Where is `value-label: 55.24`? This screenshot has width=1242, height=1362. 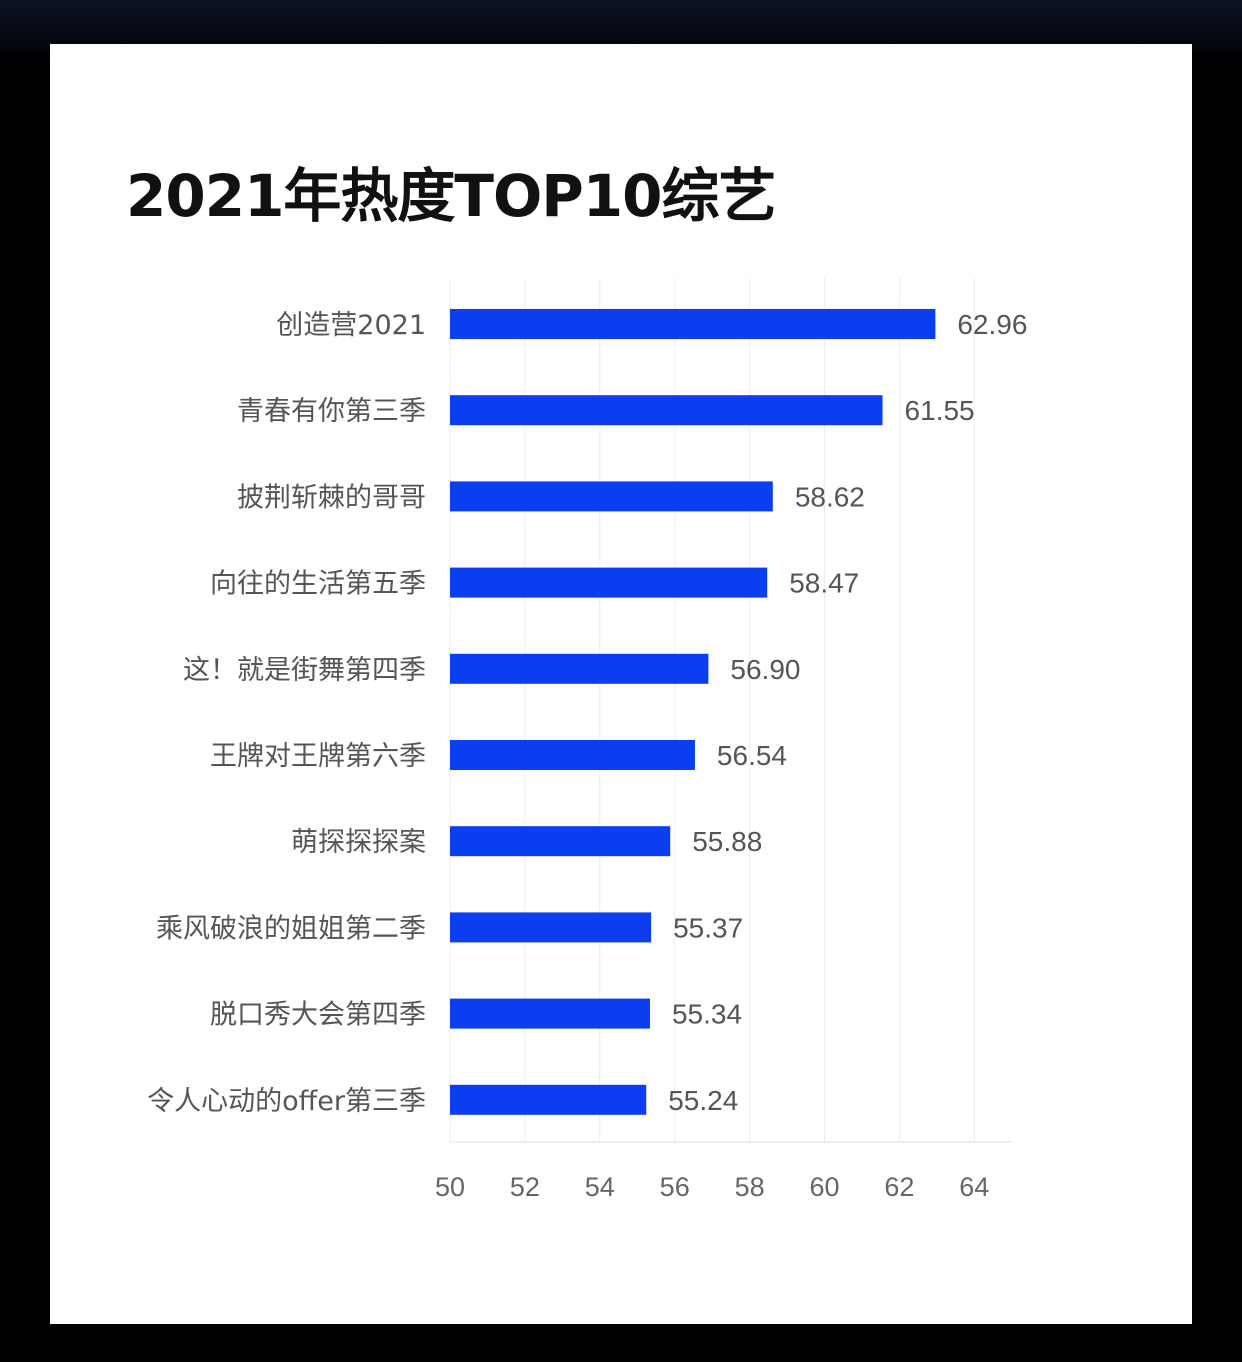
value-label: 55.24 is located at coordinates (703, 1100).